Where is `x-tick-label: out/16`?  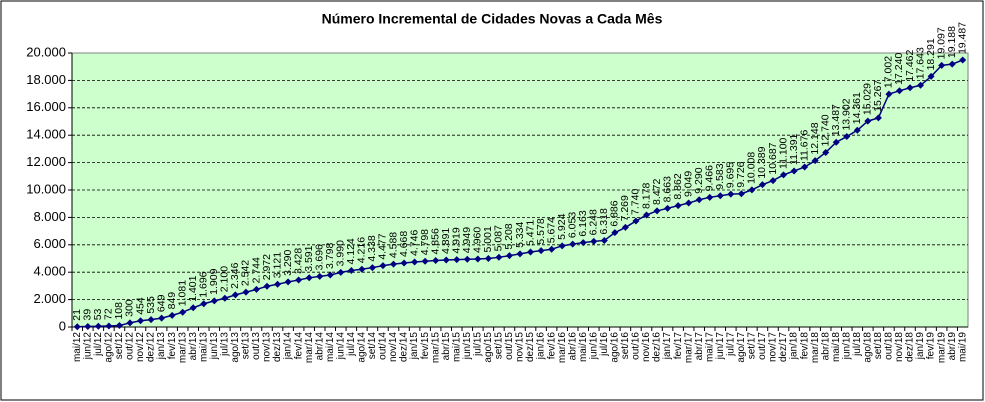
x-tick-label: out/16 is located at coordinates (636, 346).